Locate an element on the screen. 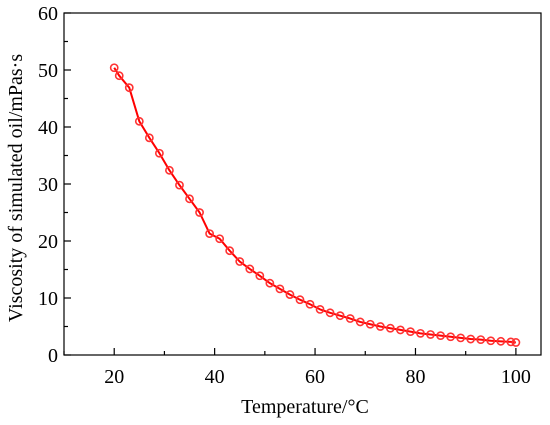  y-tick-label-30: 30 is located at coordinates (48, 185).